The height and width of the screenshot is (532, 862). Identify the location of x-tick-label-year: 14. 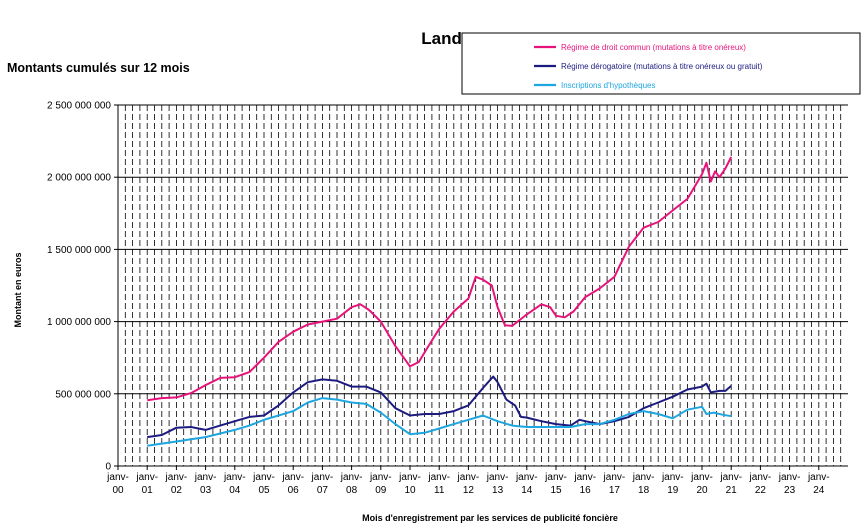
(527, 490).